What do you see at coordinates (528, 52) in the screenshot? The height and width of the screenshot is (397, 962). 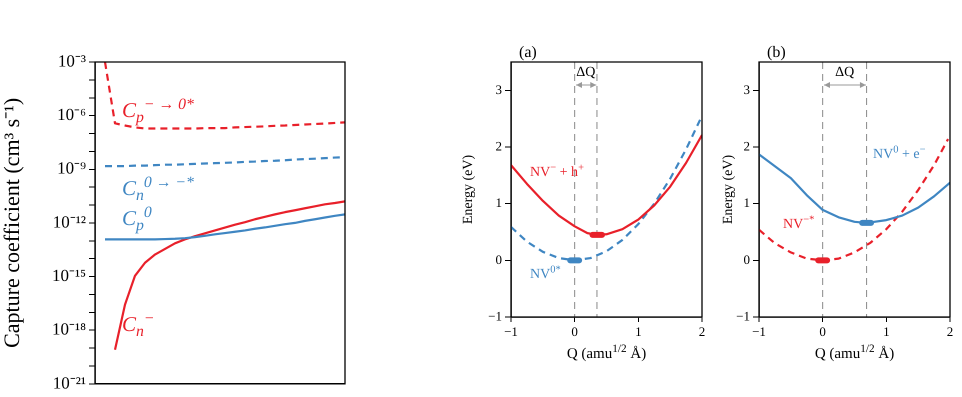 I see `chart-title: (a)` at bounding box center [528, 52].